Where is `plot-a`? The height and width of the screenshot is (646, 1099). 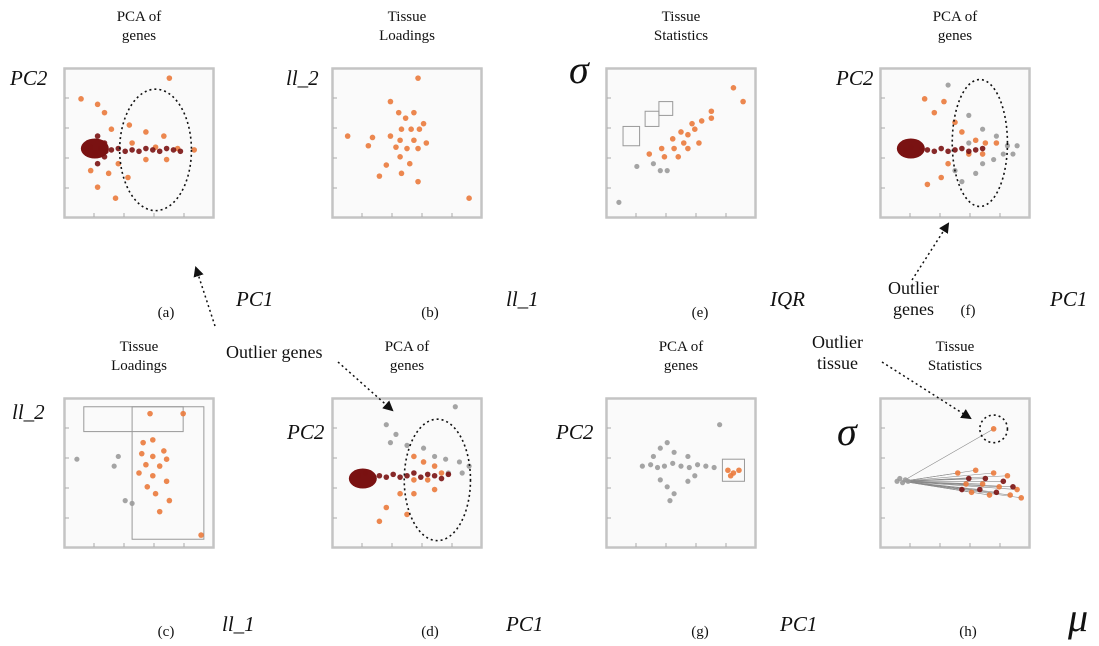
plot-a is located at coordinates (139, 143).